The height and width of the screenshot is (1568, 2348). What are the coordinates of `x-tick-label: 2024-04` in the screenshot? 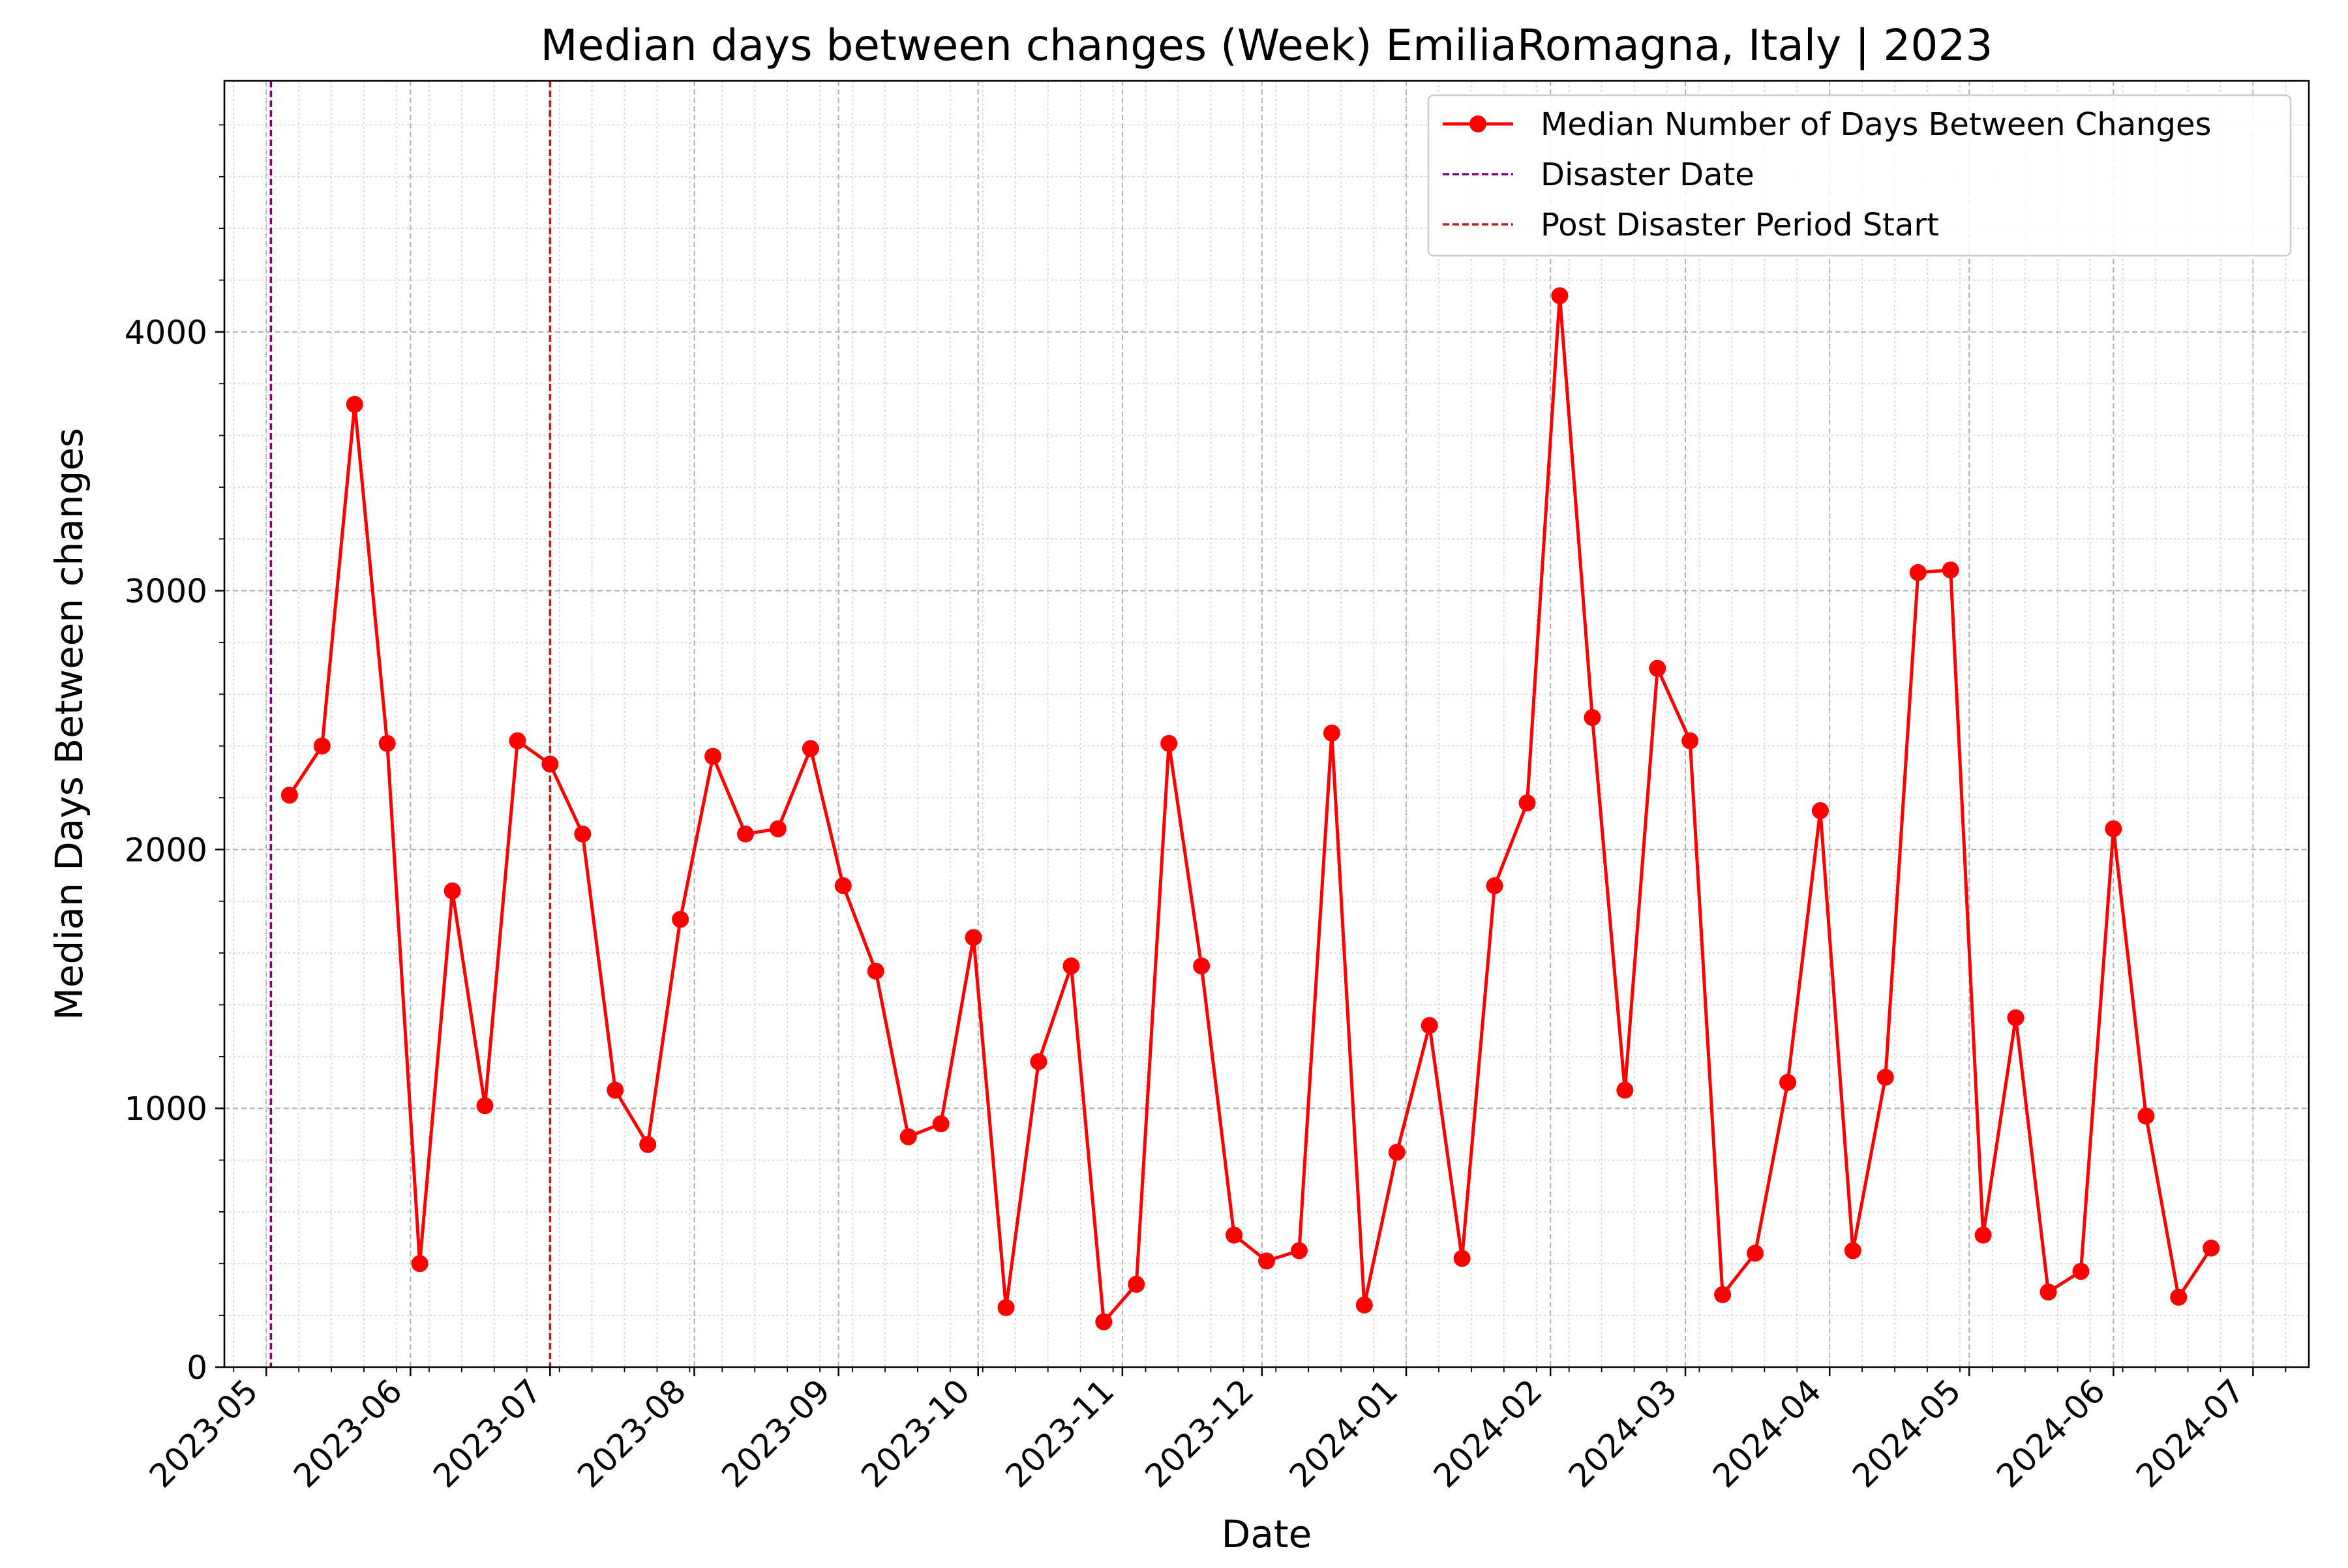 It's located at (1768, 1433).